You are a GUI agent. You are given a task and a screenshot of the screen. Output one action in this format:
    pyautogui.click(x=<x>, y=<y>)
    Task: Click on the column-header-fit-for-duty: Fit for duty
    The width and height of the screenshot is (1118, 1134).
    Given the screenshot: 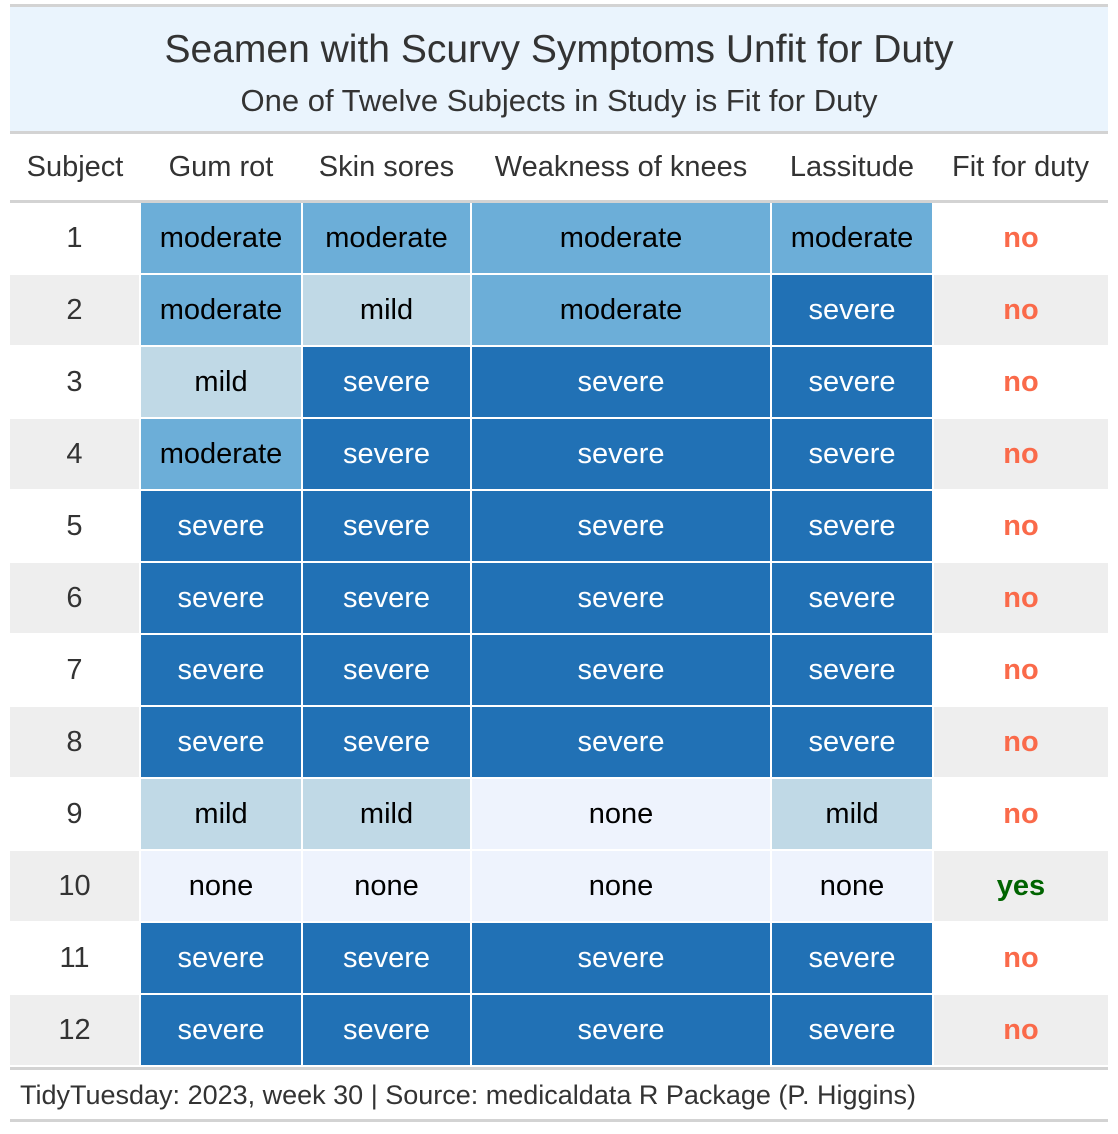 What is the action you would take?
    pyautogui.click(x=1020, y=168)
    